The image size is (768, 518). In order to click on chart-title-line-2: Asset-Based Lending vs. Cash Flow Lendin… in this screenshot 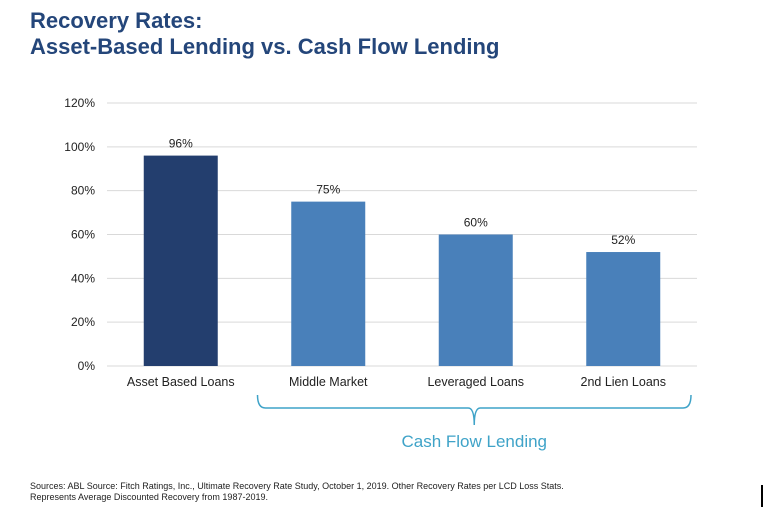, I will do `click(265, 46)`.